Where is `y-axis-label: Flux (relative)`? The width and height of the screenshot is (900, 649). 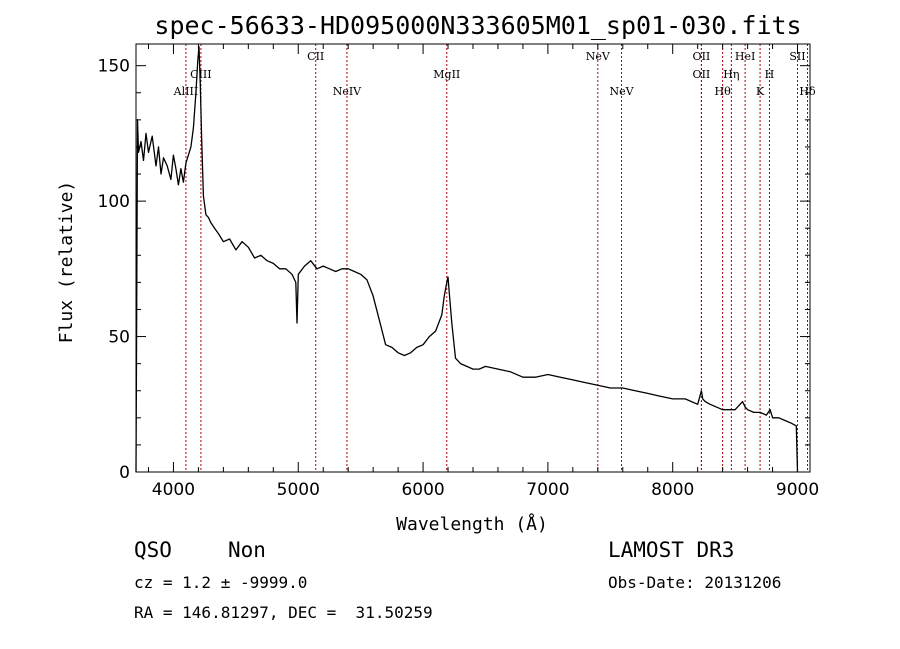
y-axis-label: Flux (relative) is located at coordinates (66, 262).